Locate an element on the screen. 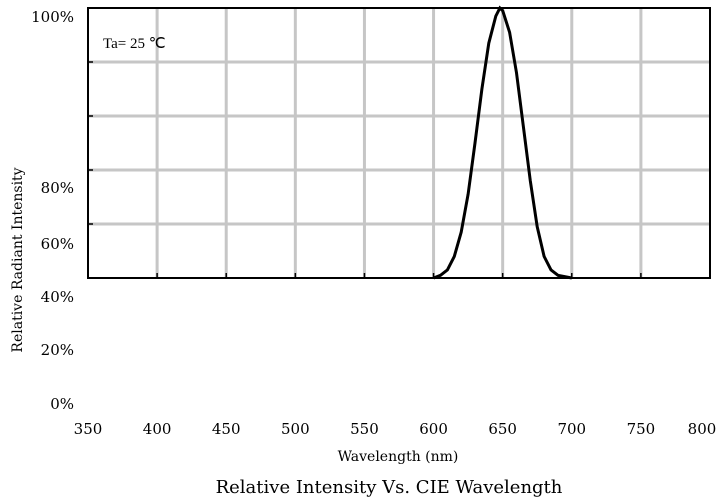 This screenshot has width=718, height=502. y-tick-label: 80% is located at coordinates (57, 188).